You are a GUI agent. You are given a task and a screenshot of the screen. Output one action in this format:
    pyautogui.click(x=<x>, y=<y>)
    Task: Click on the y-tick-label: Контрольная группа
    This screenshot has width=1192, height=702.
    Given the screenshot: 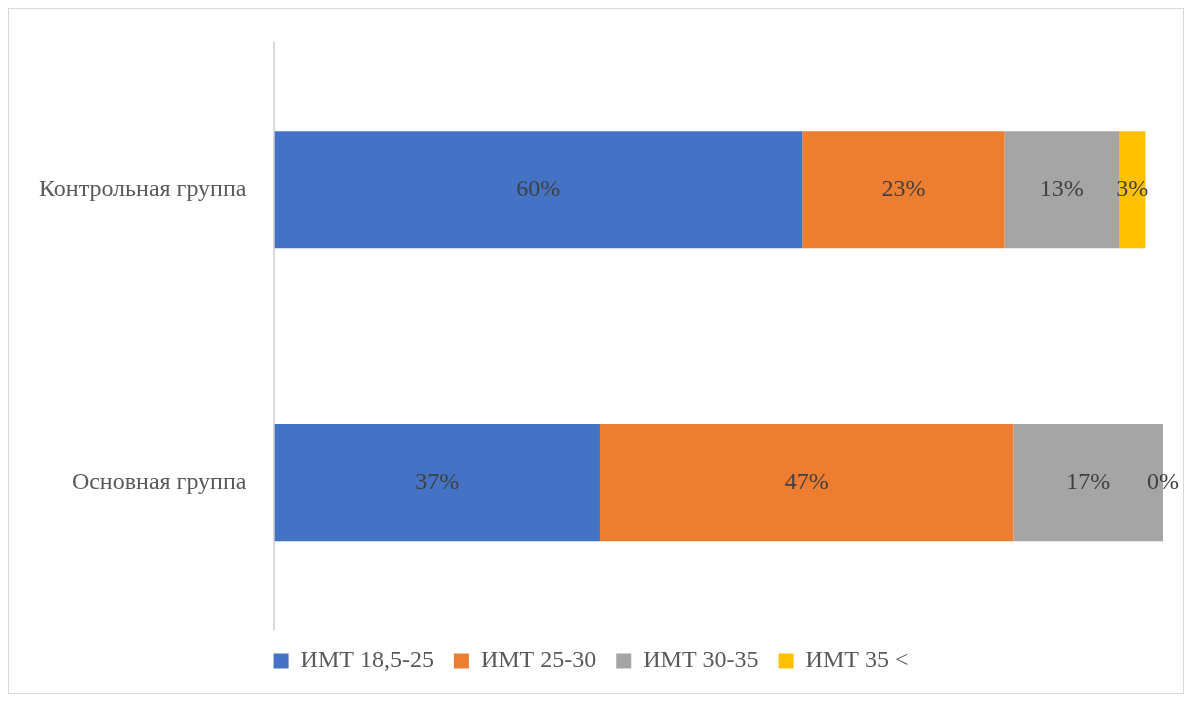 What is the action you would take?
    pyautogui.click(x=142, y=188)
    